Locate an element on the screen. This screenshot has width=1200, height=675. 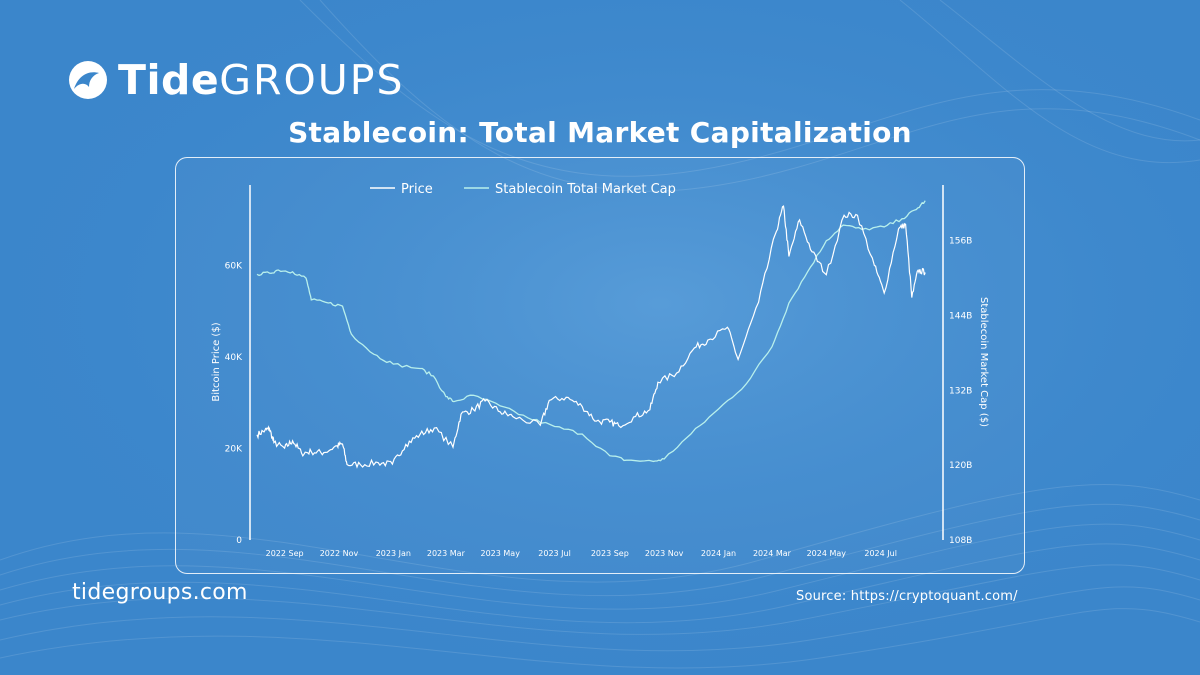
source-credit: Source: https://cryptoquant.com/ is located at coordinates (907, 596).